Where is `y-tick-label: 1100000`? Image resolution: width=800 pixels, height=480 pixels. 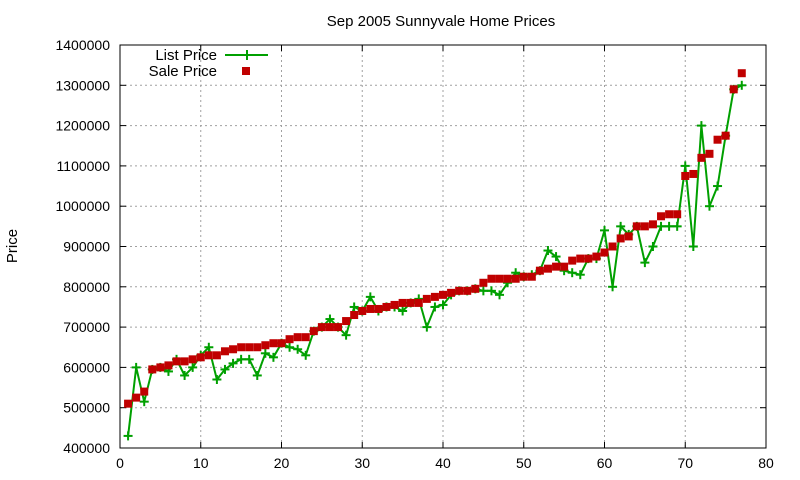 y-tick-label: 1100000 is located at coordinates (84, 166).